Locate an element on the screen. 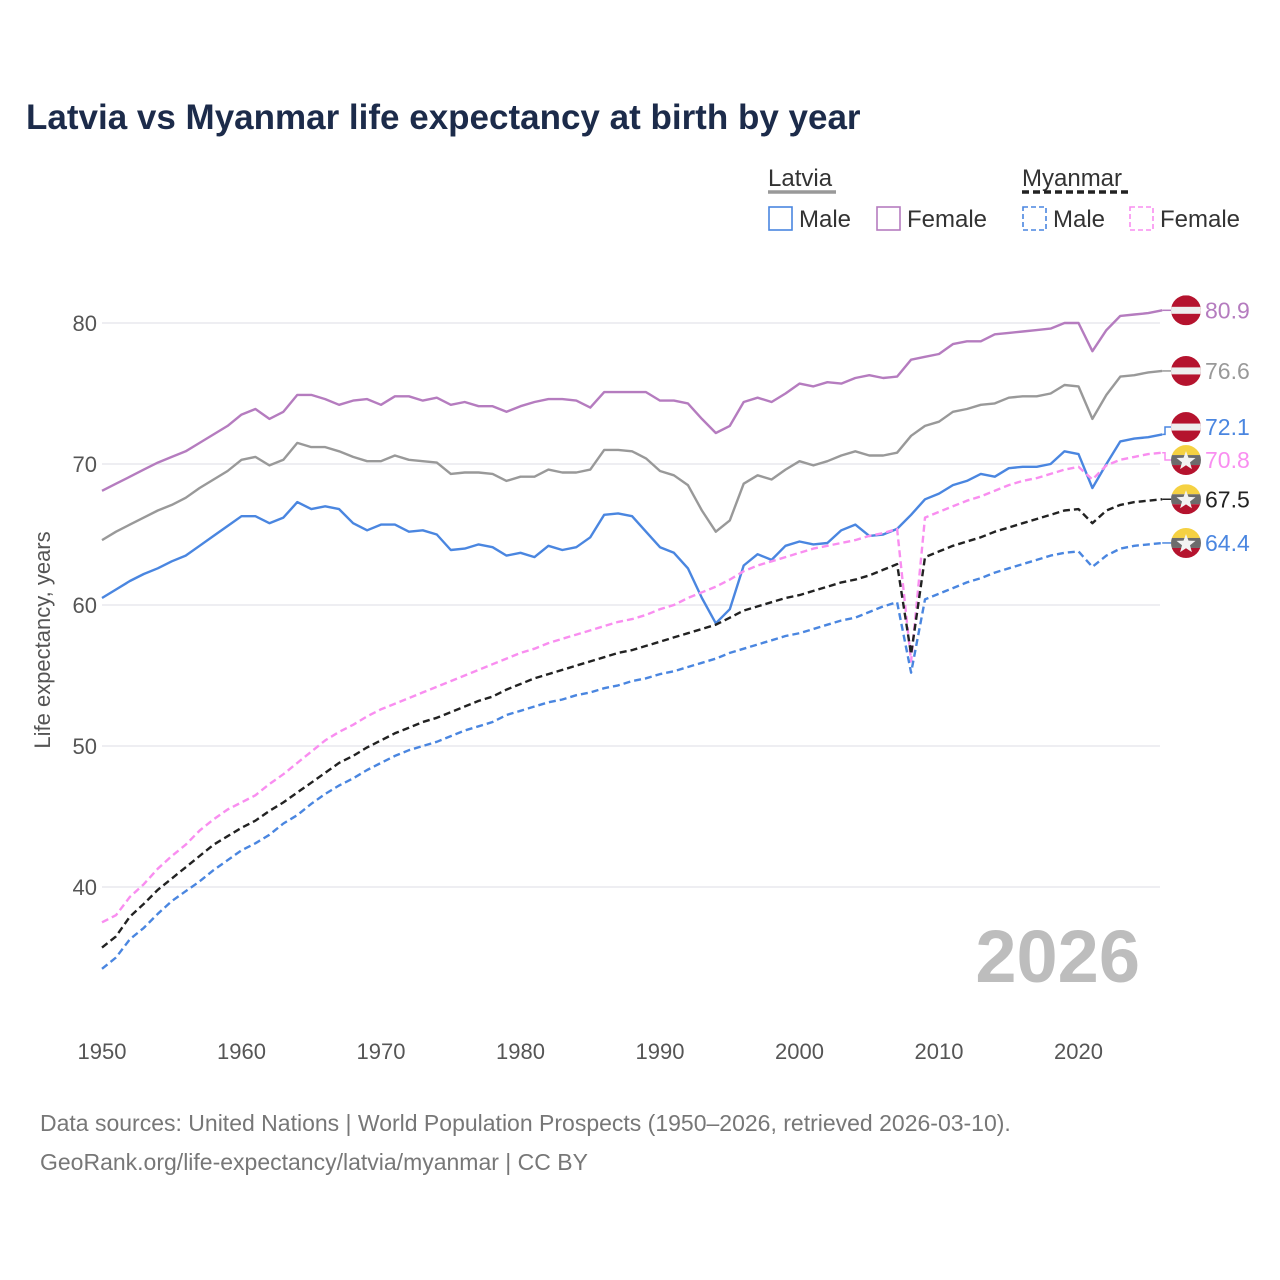 This screenshot has height=1280, width=1280. series-line-latvia-total is located at coordinates (632, 455).